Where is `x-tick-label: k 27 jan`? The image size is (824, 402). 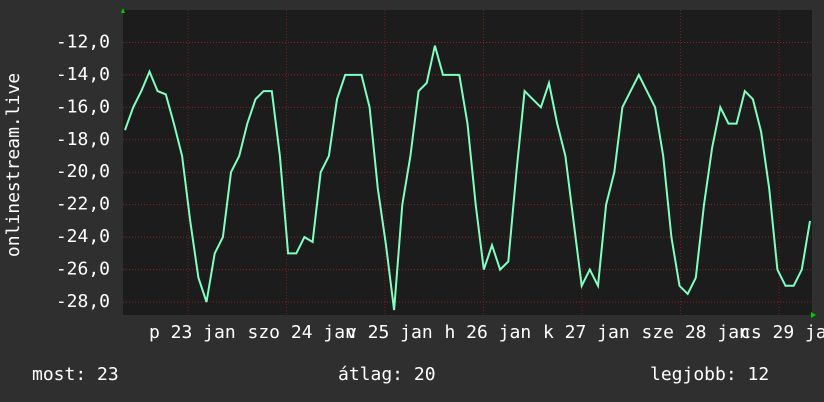 x-tick-label: k 27 jan is located at coordinates (586, 332).